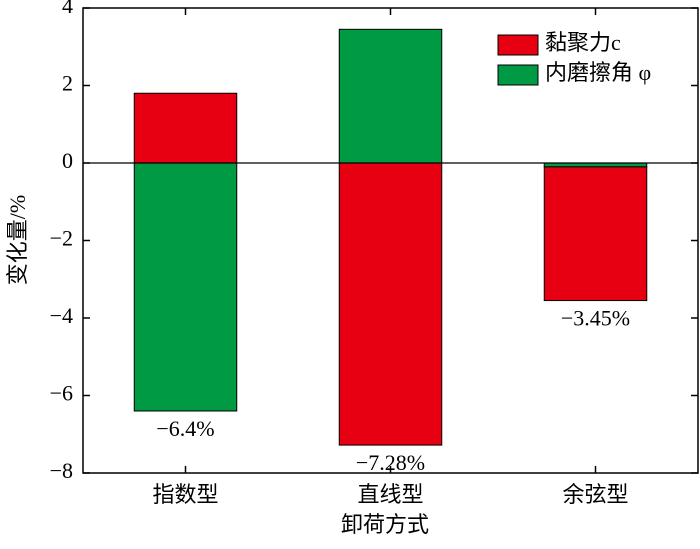  What do you see at coordinates (67, 83) in the screenshot?
I see `y-tick-label: 2` at bounding box center [67, 83].